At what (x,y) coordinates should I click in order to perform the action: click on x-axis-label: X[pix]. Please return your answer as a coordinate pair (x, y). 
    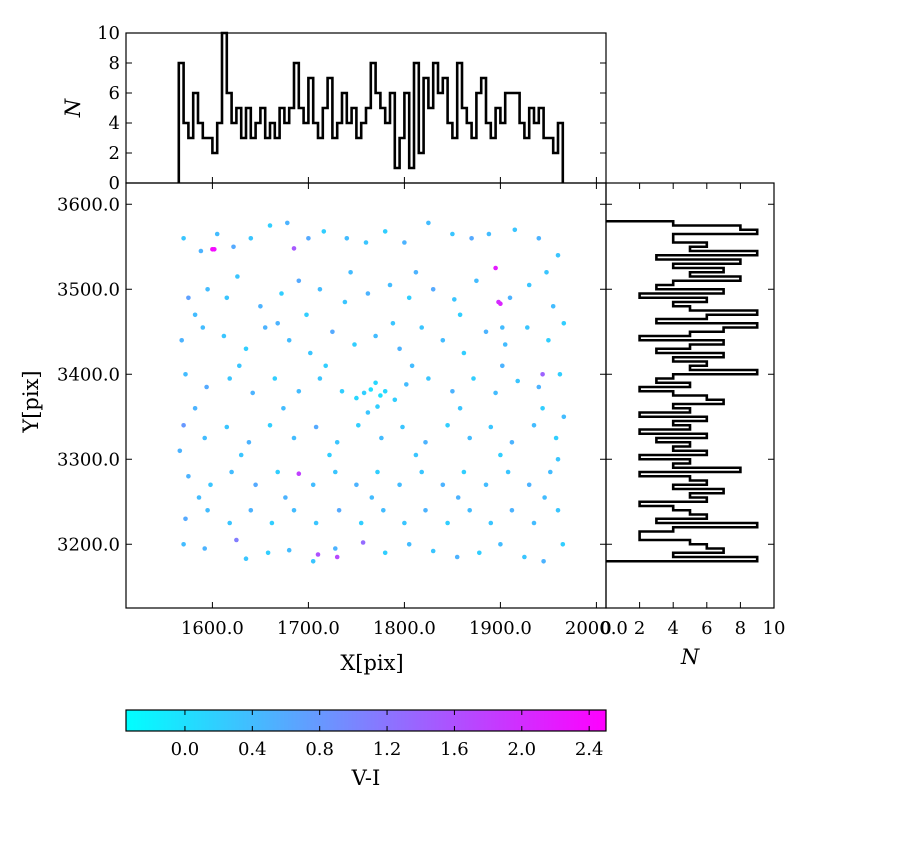
    Looking at the image, I should click on (371, 663).